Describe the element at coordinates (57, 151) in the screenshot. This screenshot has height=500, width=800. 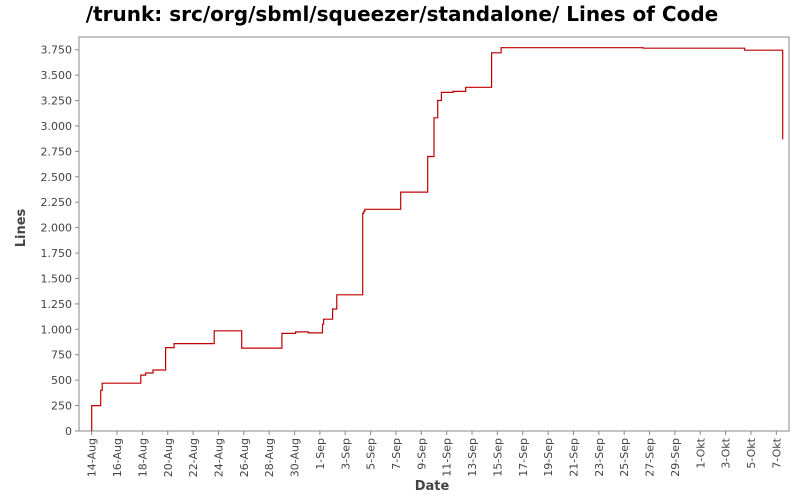
I see `y-tick-label: 2.750` at that location.